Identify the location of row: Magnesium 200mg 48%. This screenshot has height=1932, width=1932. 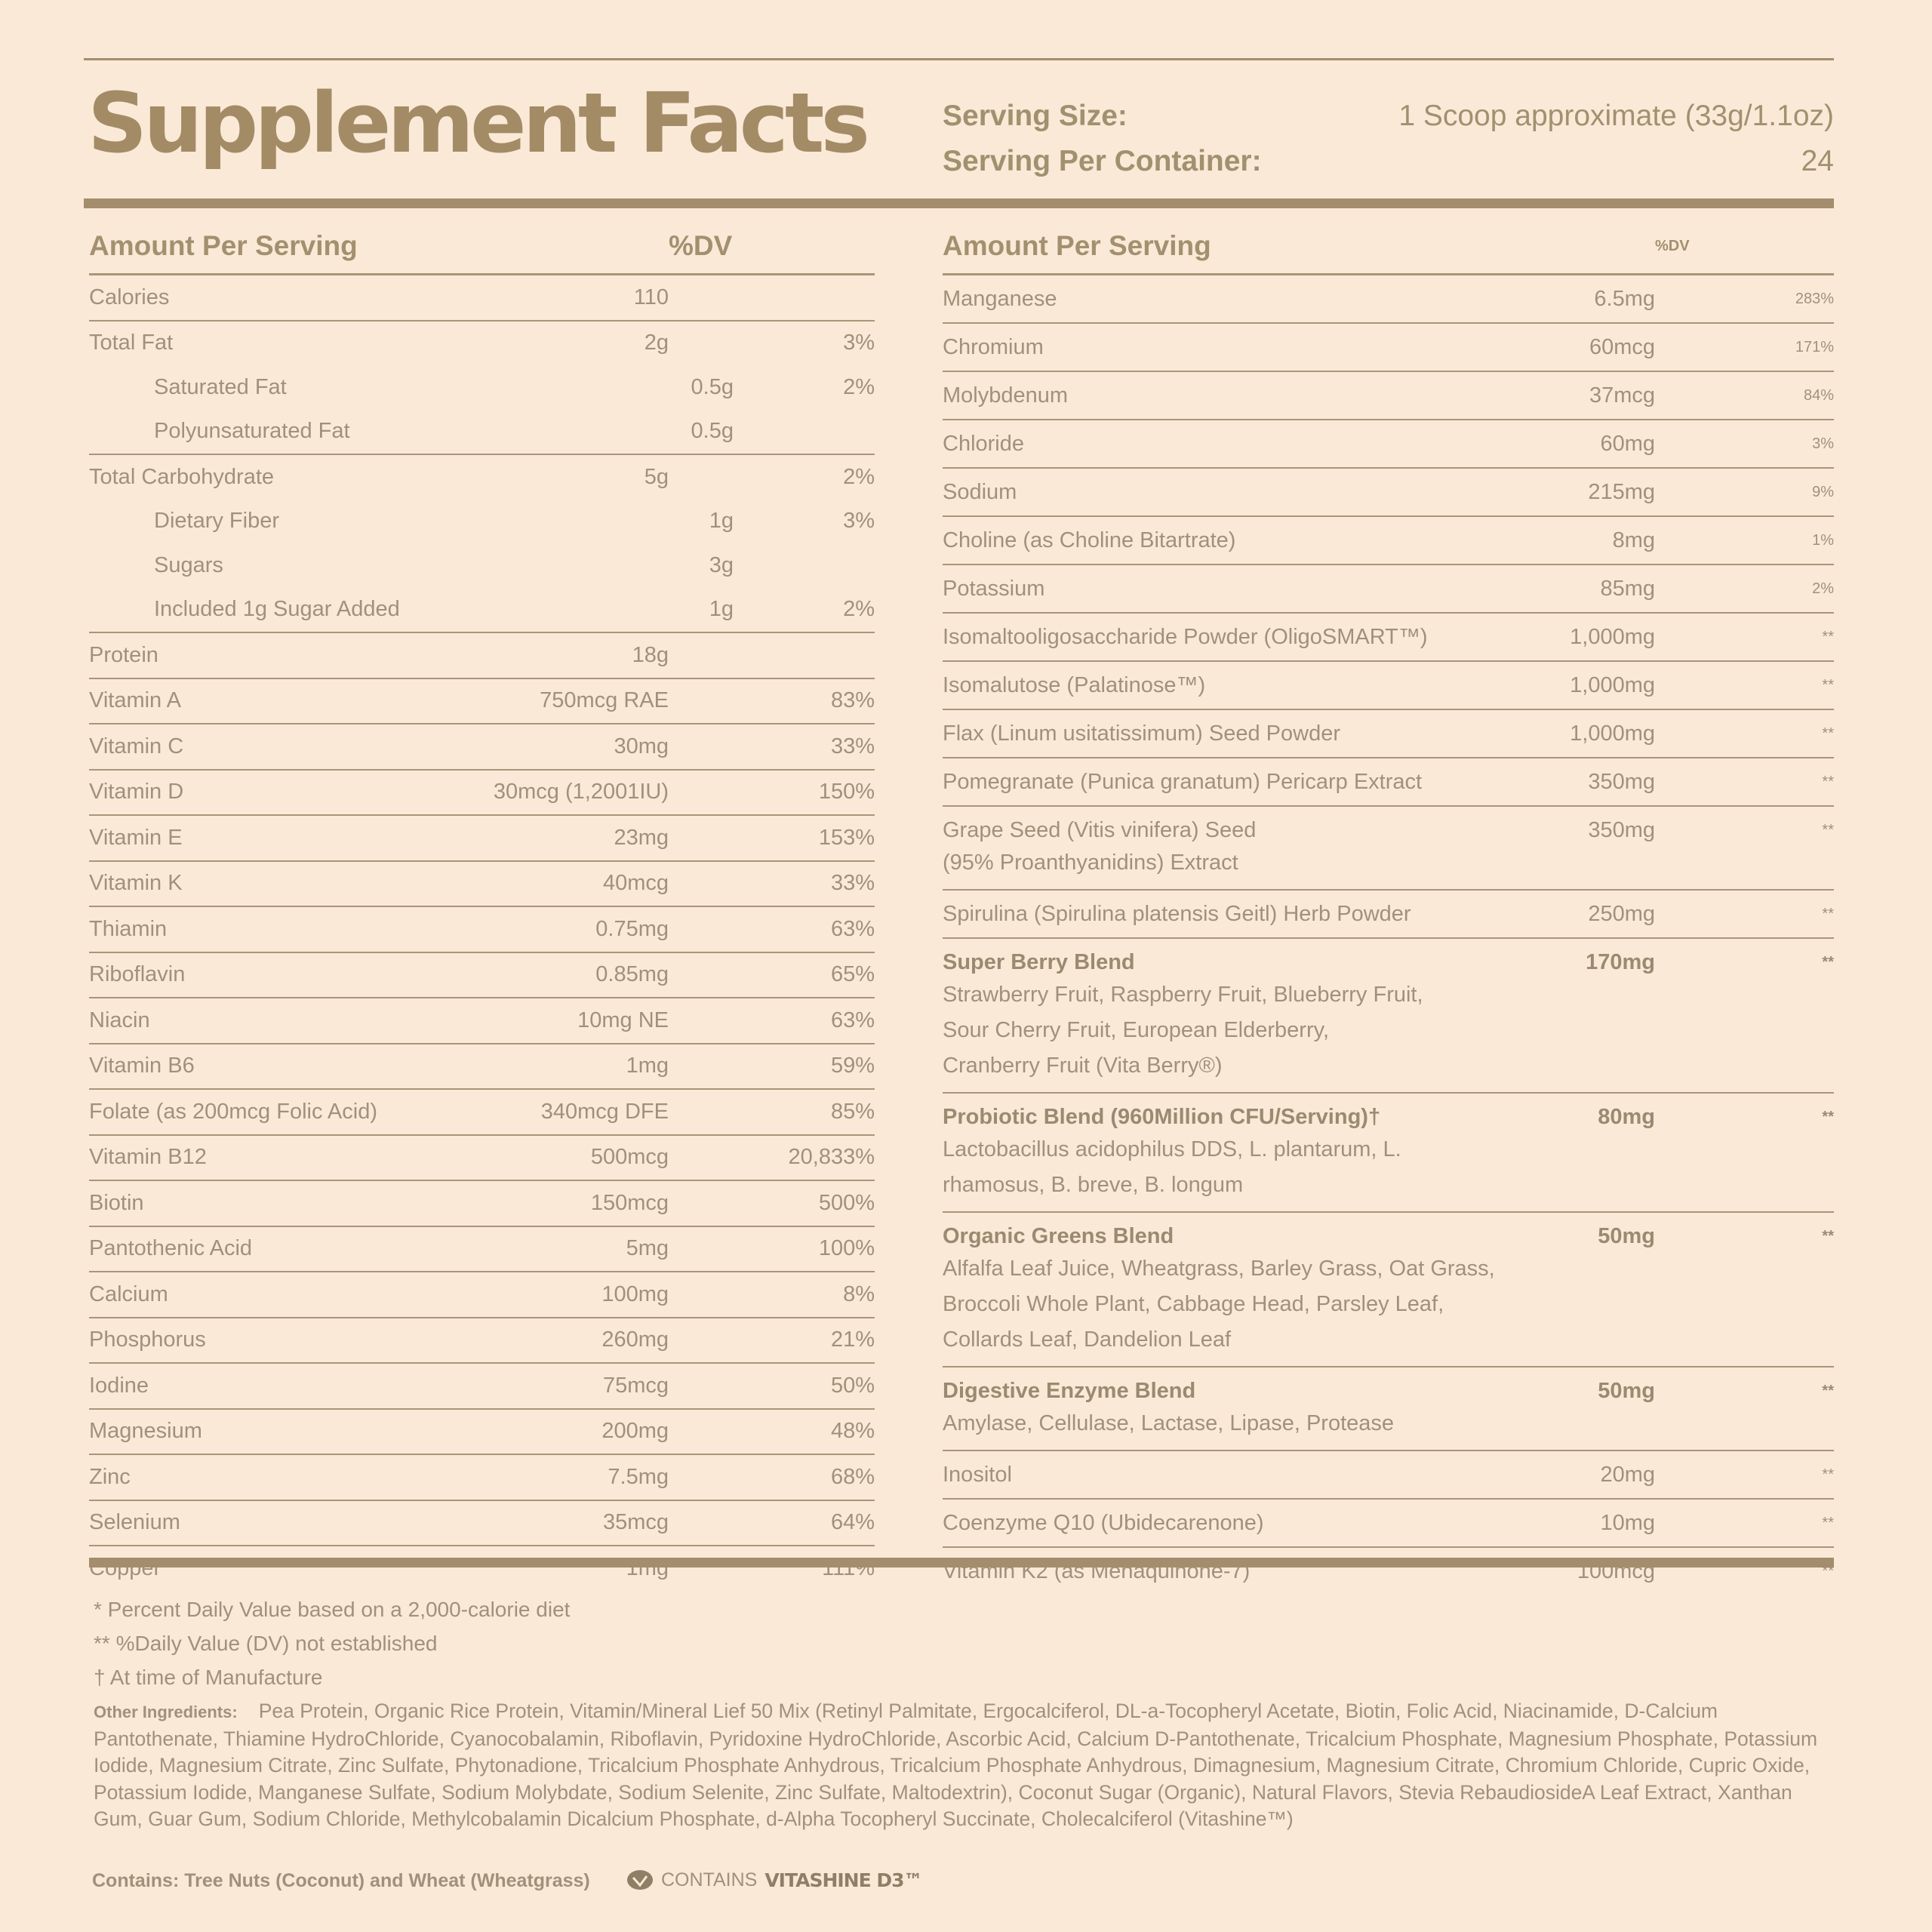
(482, 1431).